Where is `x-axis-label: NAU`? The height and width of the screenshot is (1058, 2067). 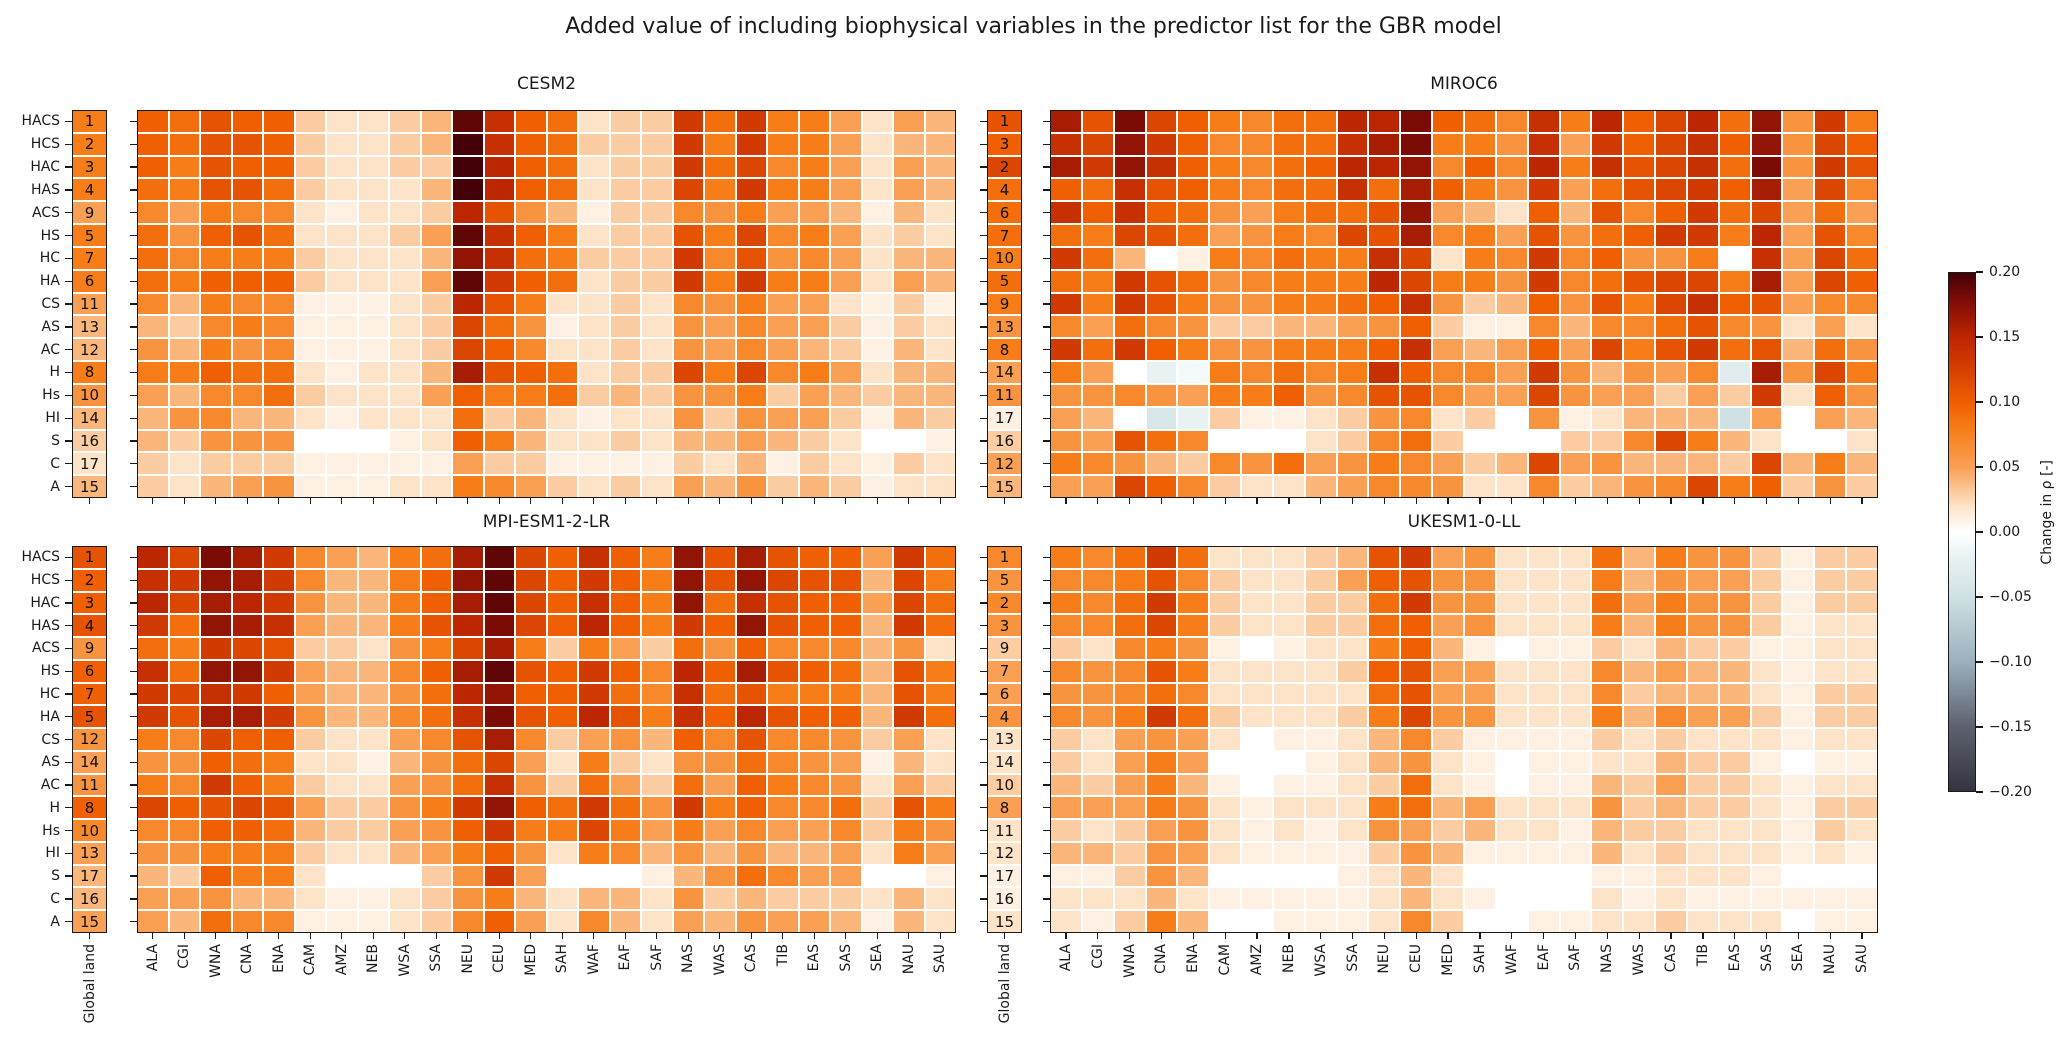 x-axis-label: NAU is located at coordinates (908, 959).